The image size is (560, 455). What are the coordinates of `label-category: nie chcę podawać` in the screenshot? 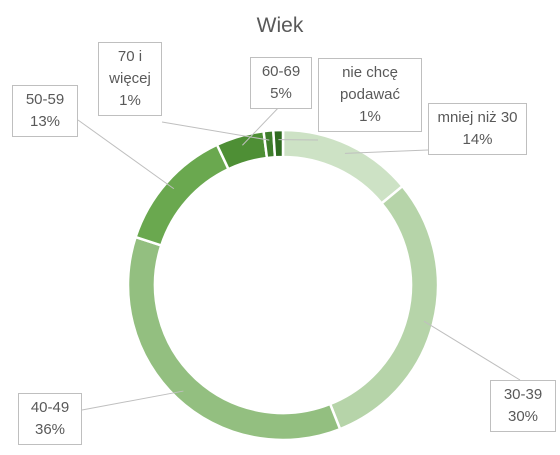 It's located at (370, 83).